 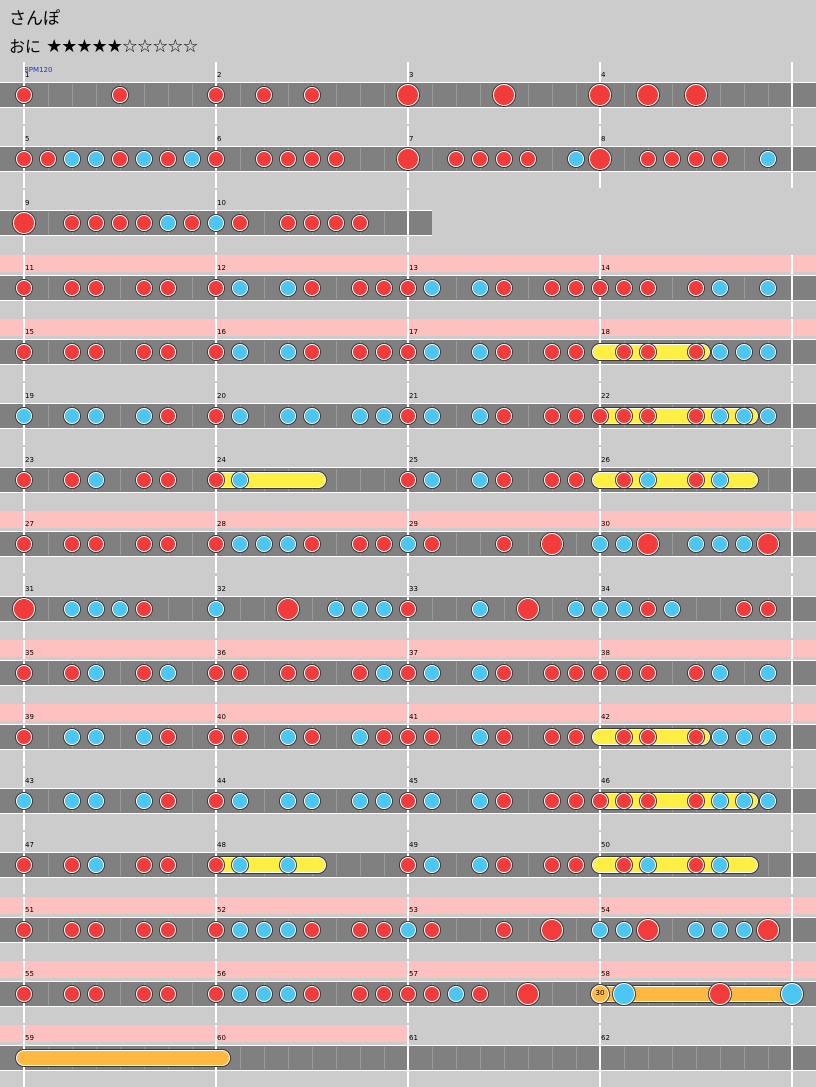 What do you see at coordinates (408, 991) in the screenshot?
I see `chart-row: 55 56 57 58 30` at bounding box center [408, 991].